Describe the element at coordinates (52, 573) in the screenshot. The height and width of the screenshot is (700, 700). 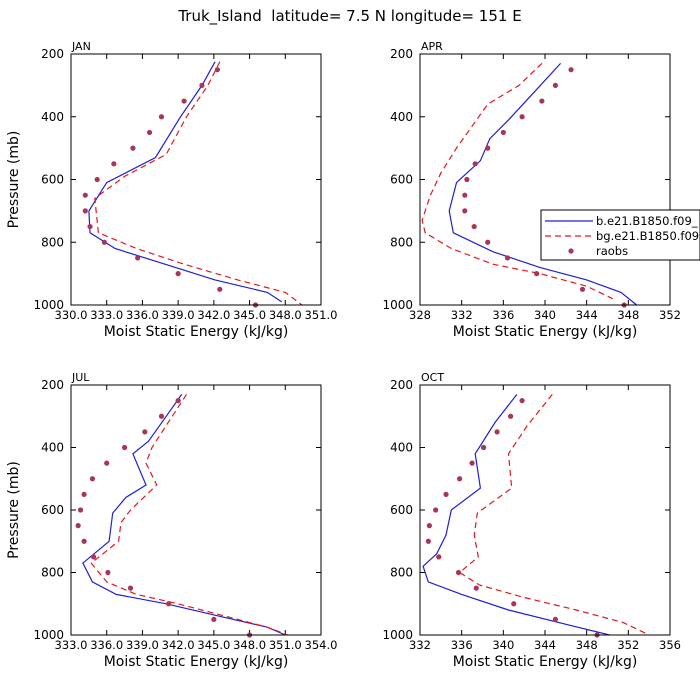
I see `y-tick-label-jul: 800` at that location.